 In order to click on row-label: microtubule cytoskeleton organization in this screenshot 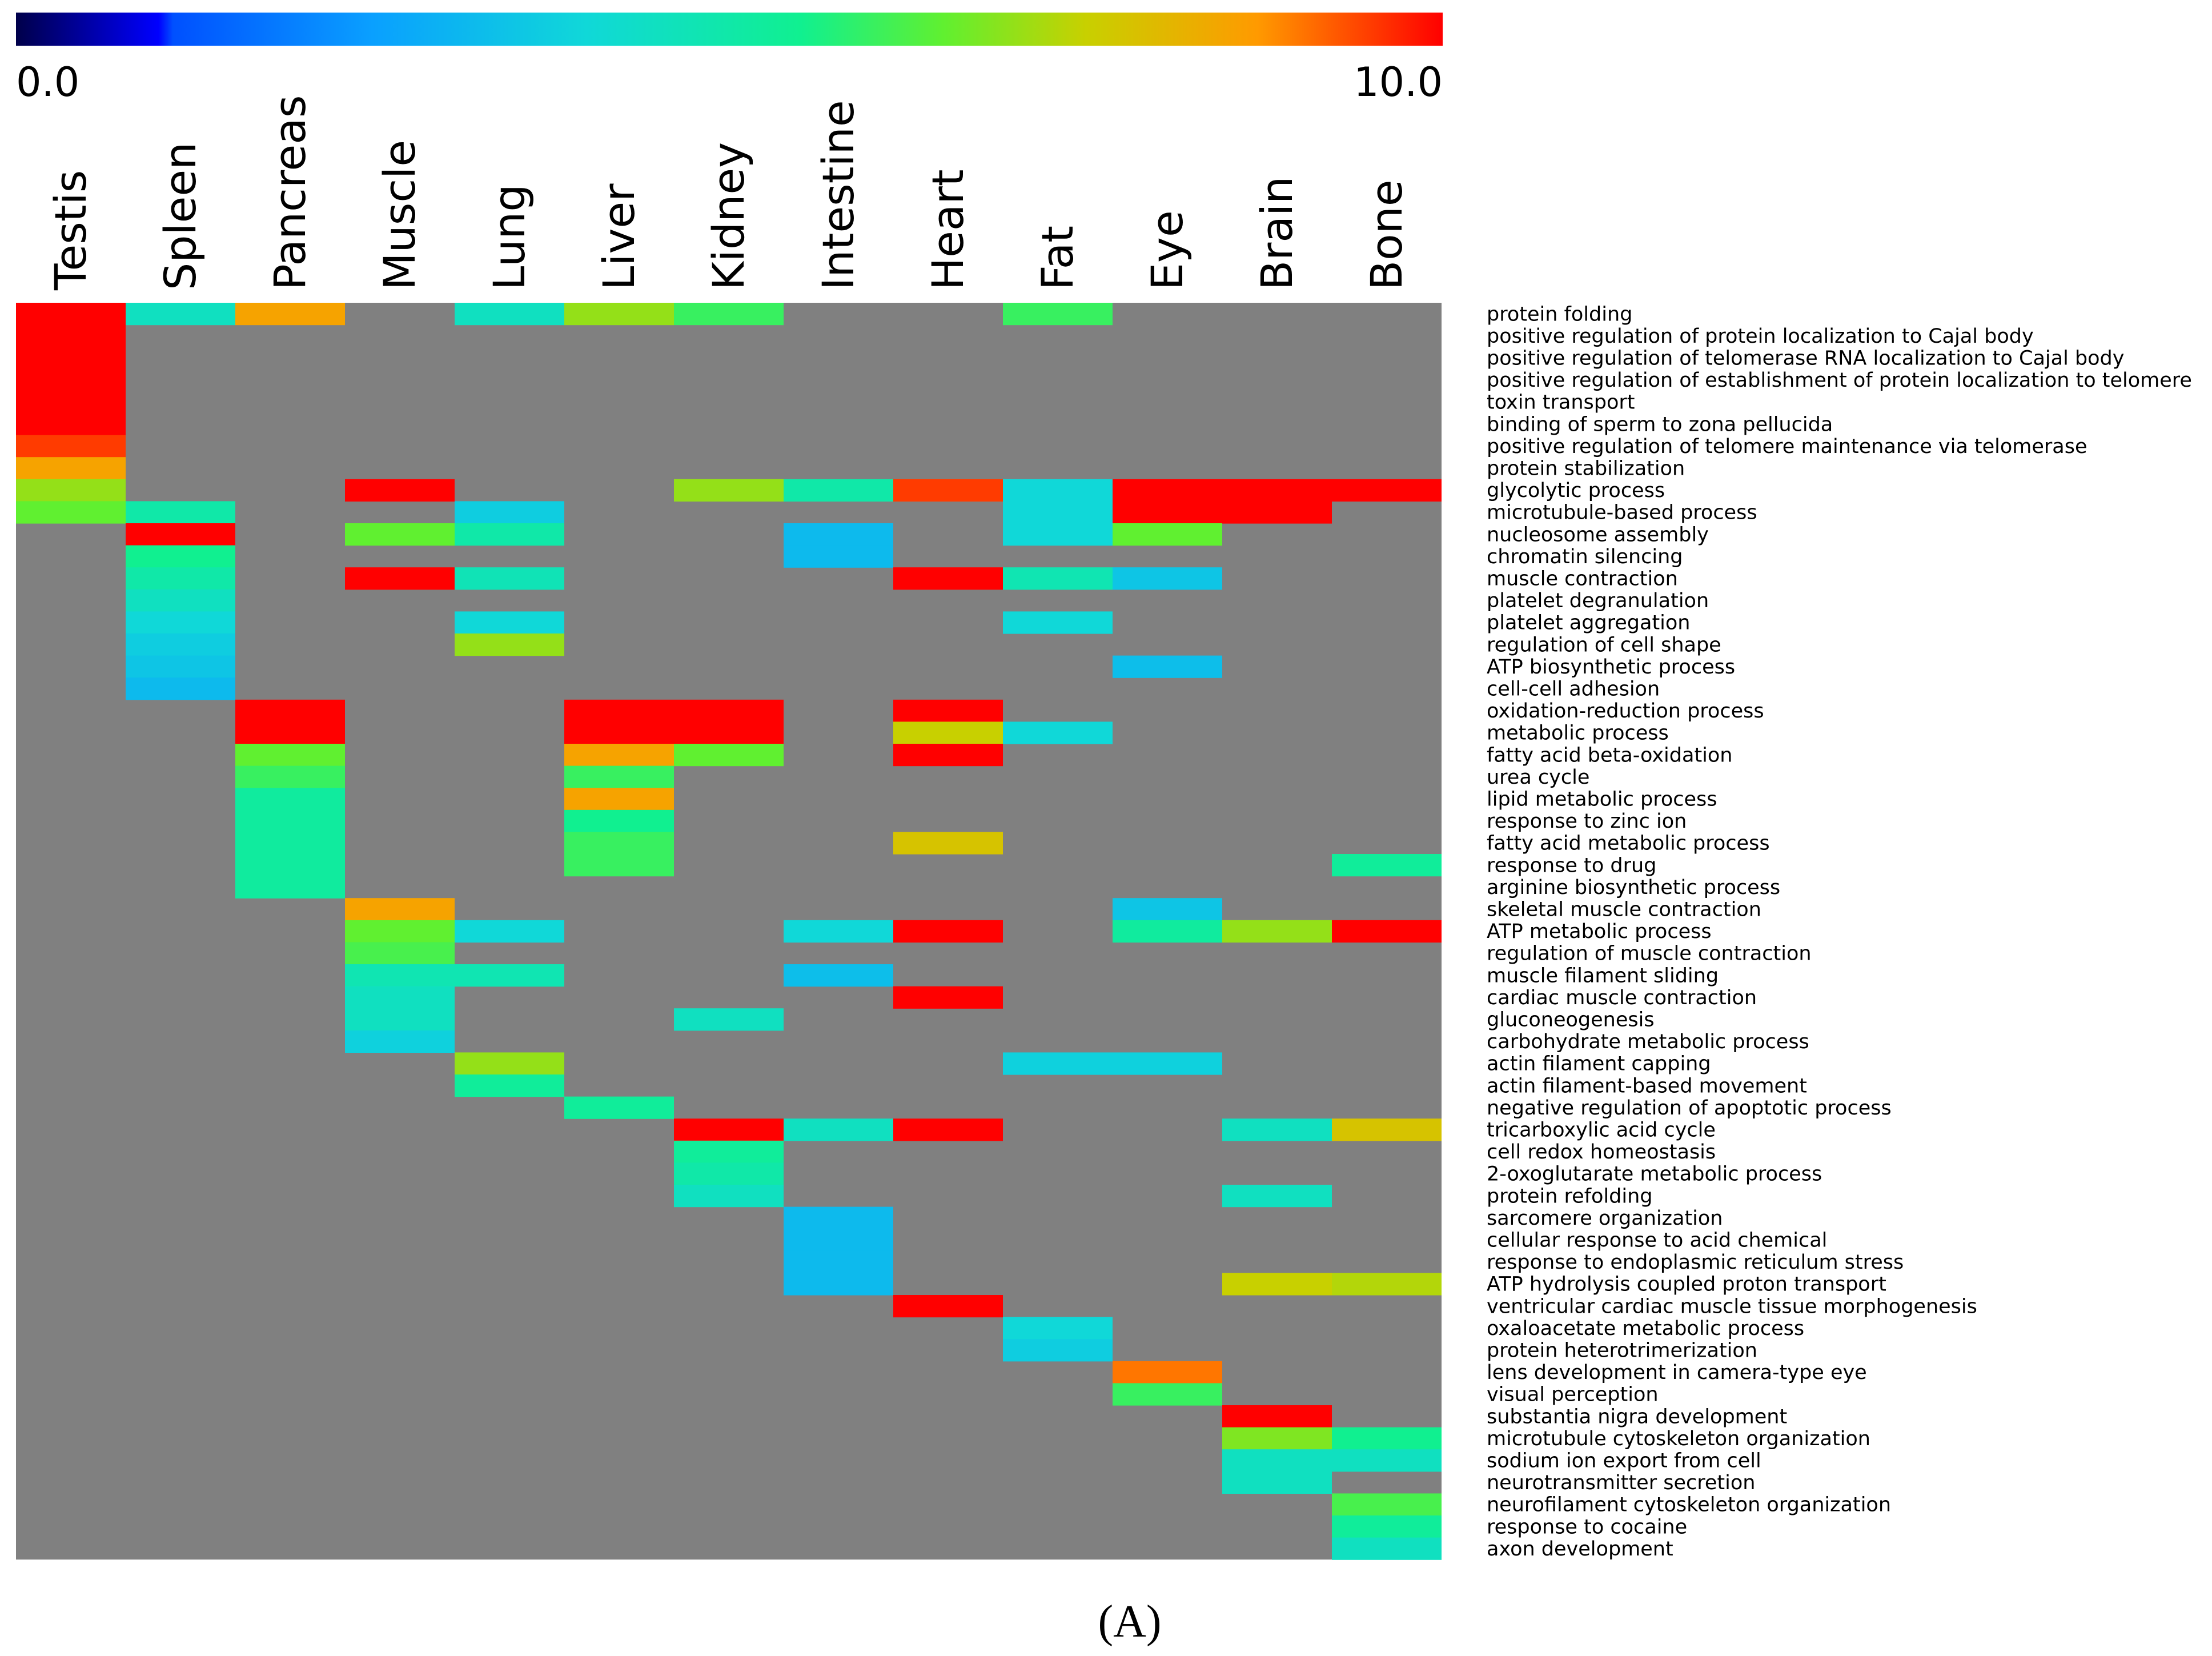, I will do `click(1678, 1439)`.